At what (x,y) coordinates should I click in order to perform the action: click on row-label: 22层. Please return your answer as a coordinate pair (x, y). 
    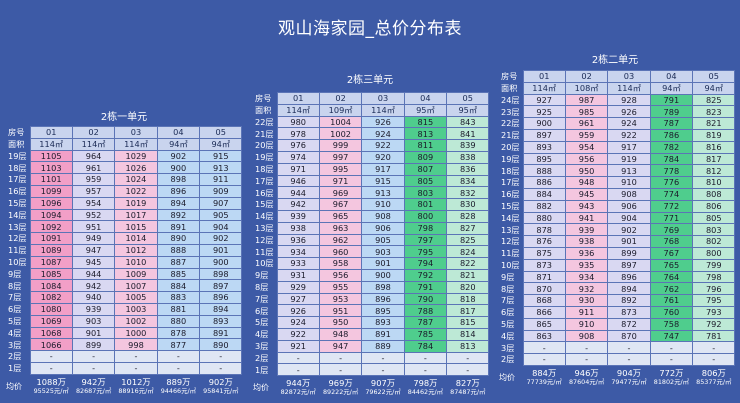
    Looking at the image, I should click on (265, 122).